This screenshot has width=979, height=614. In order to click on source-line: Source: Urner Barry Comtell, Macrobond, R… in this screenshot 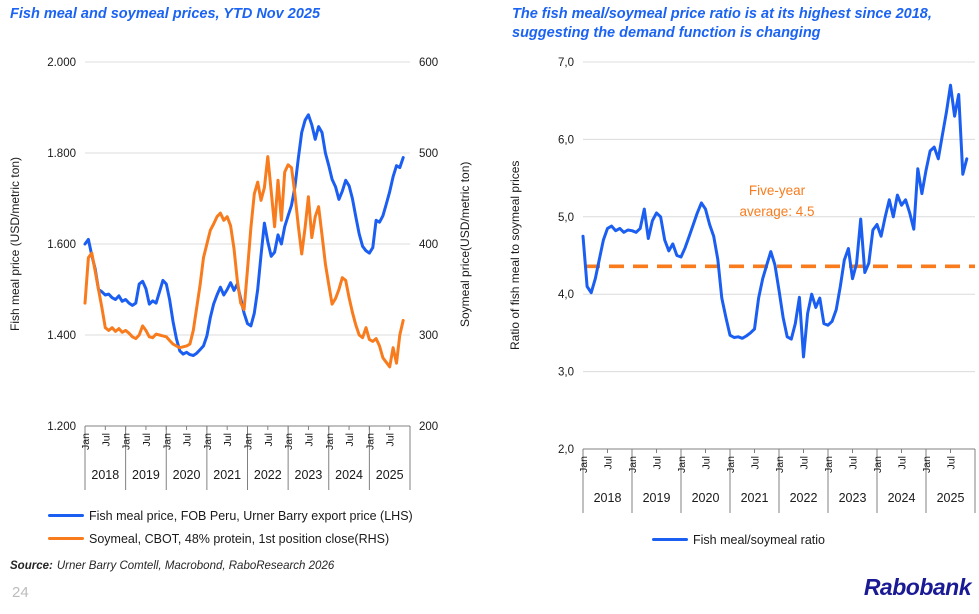, I will do `click(172, 566)`.